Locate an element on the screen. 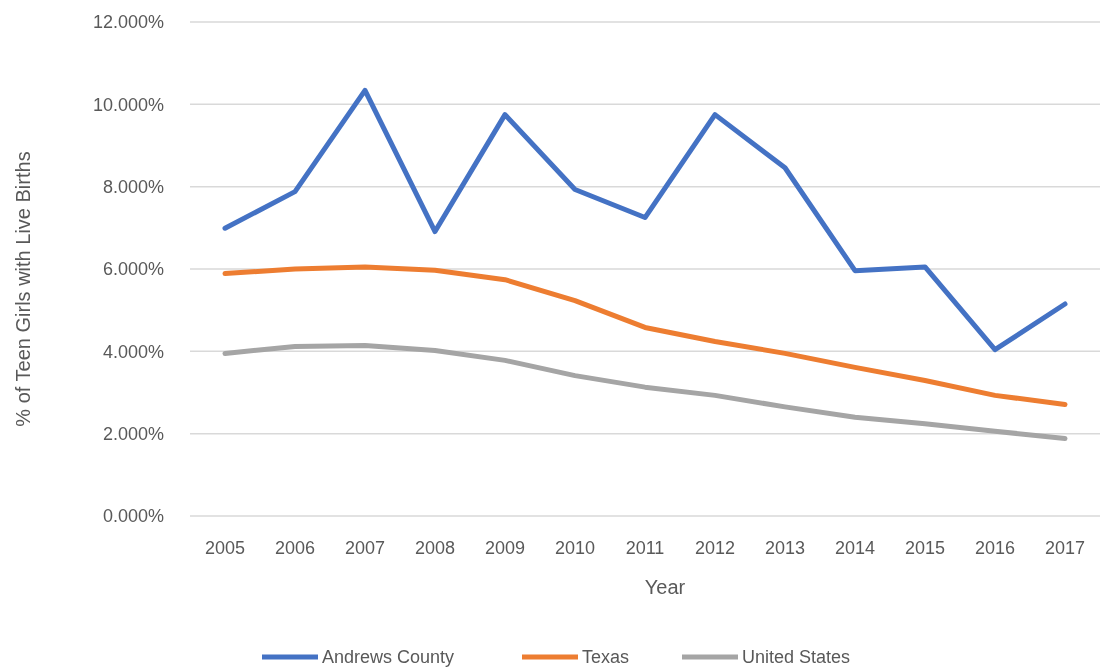 This screenshot has width=1107, height=669. x-tick-label: 2010 is located at coordinates (575, 548).